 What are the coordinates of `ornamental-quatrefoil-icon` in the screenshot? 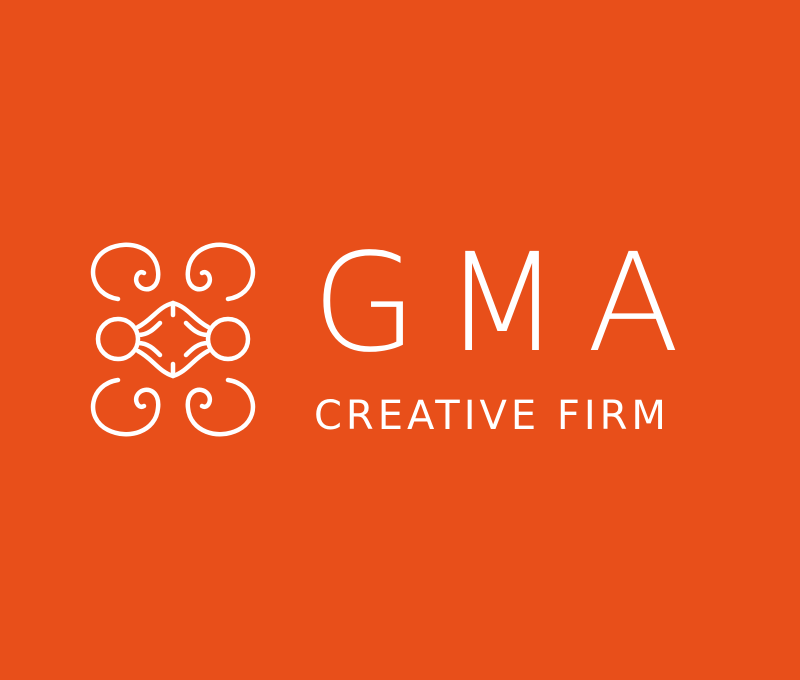 It's located at (173, 339).